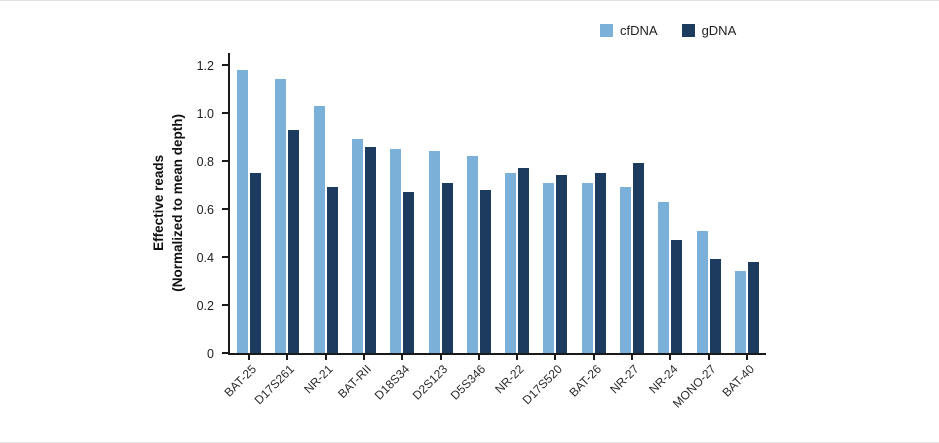  What do you see at coordinates (719, 30) in the screenshot?
I see `legend-label-gdna: gDNA` at bounding box center [719, 30].